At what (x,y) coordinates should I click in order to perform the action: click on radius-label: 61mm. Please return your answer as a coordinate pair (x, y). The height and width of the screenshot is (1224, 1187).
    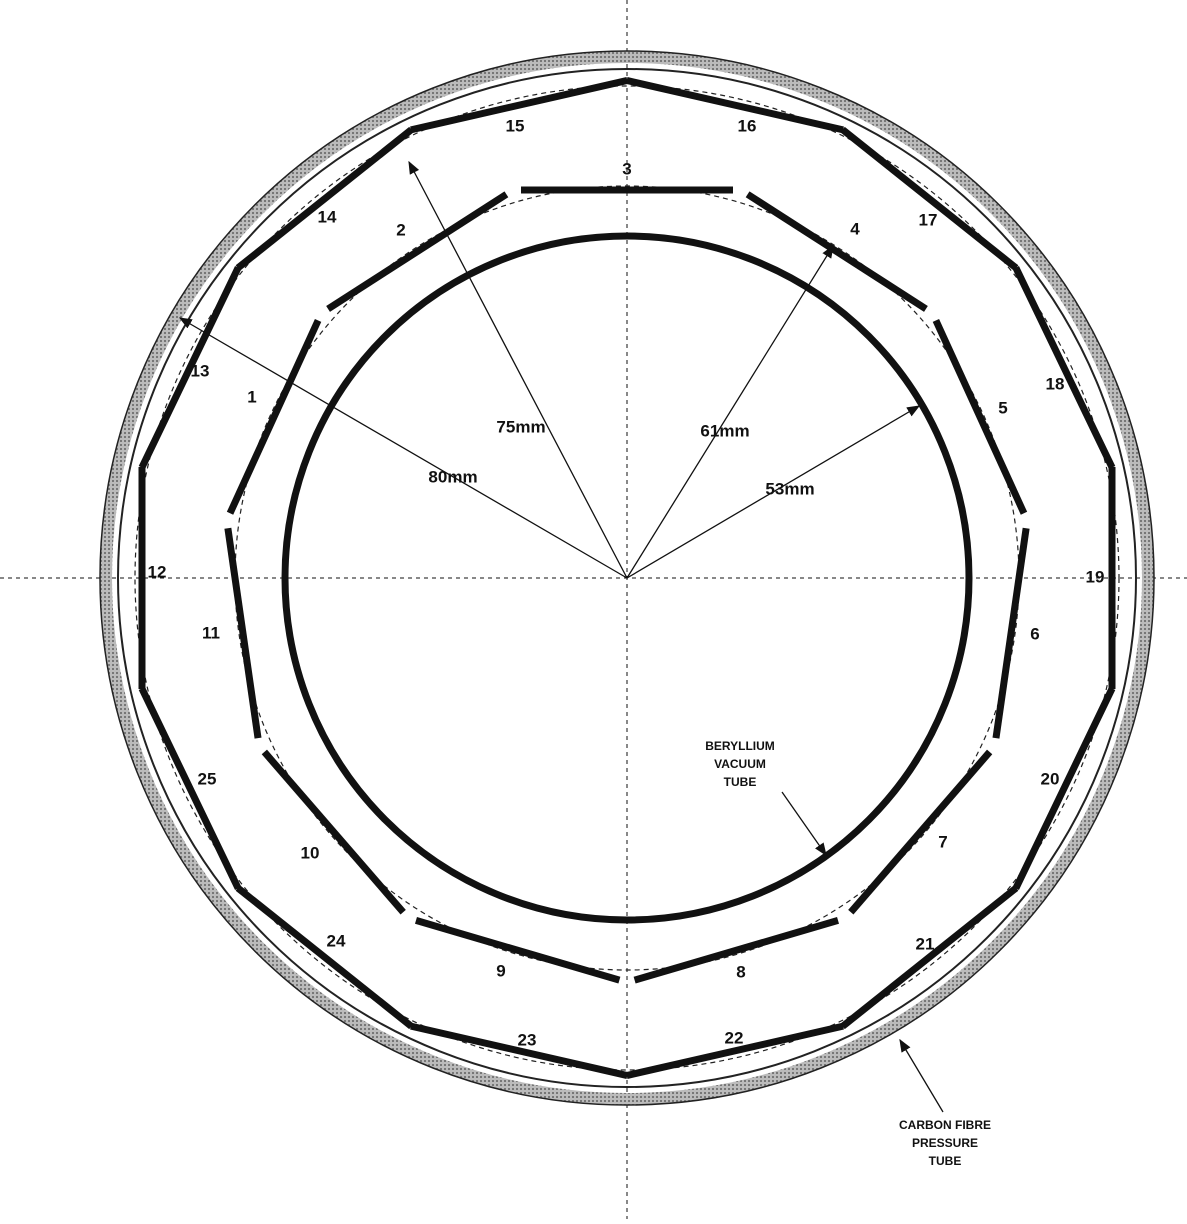
    Looking at the image, I should click on (724, 430).